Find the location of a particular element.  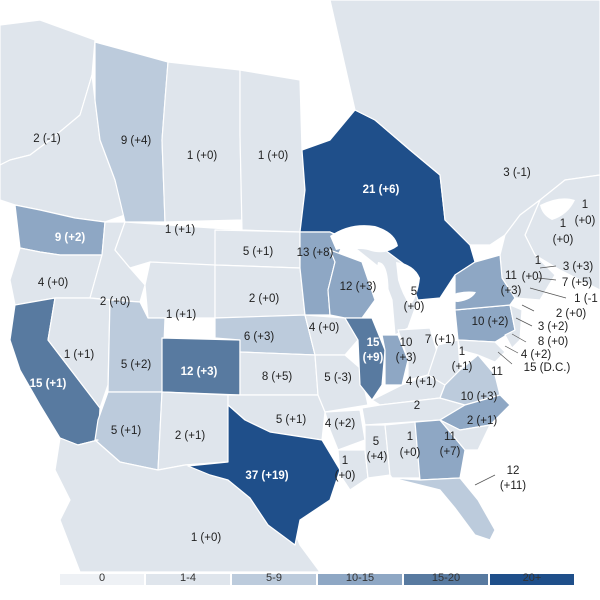

legend-label: 5-9 is located at coordinates (274, 578).